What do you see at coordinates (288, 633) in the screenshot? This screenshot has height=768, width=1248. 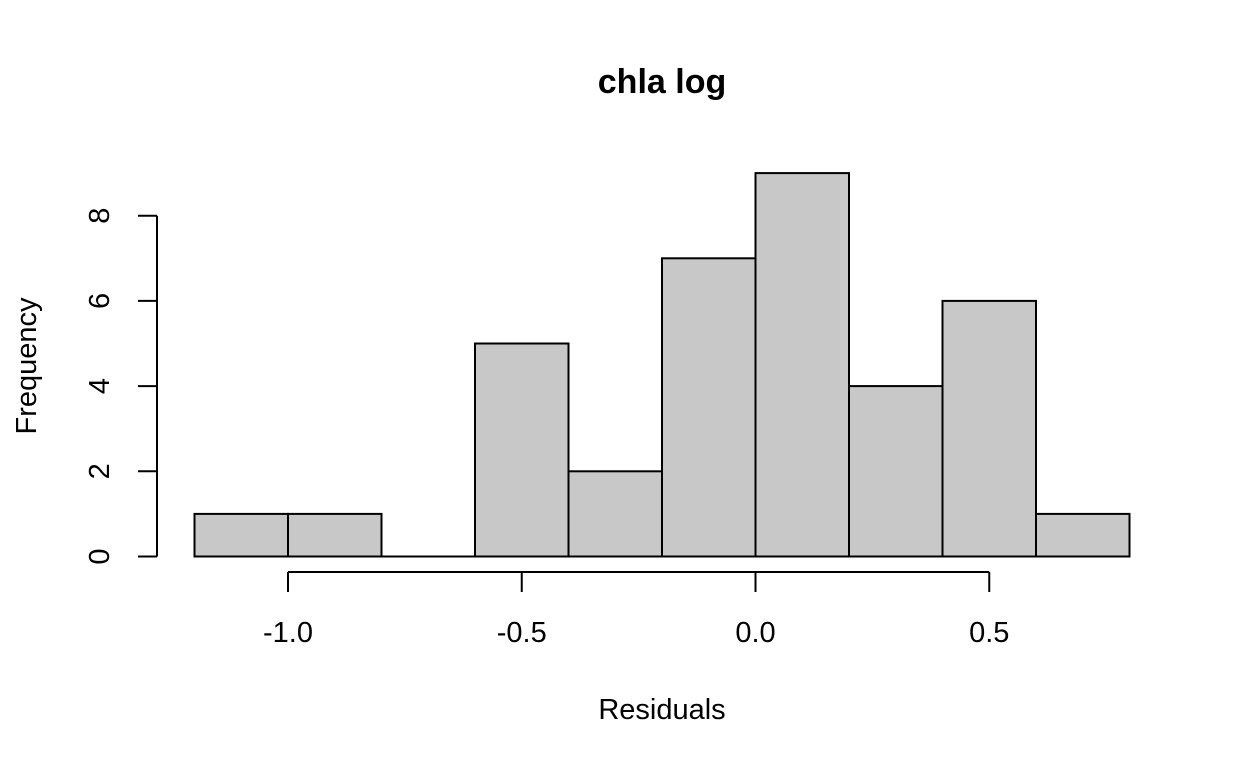 I see `x-tick-label-0: -1.0` at bounding box center [288, 633].